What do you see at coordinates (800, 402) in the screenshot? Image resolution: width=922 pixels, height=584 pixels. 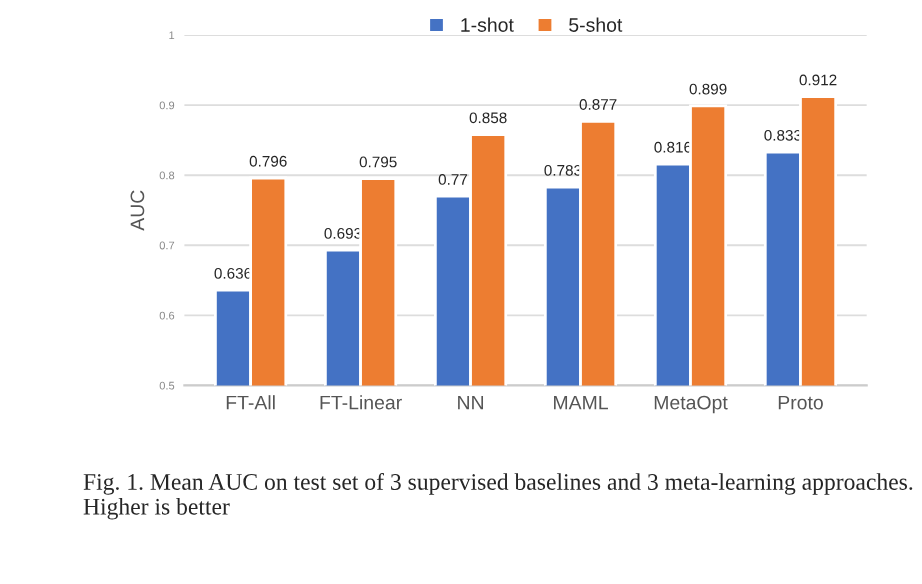 I see `x-tick-label: Proto` at bounding box center [800, 402].